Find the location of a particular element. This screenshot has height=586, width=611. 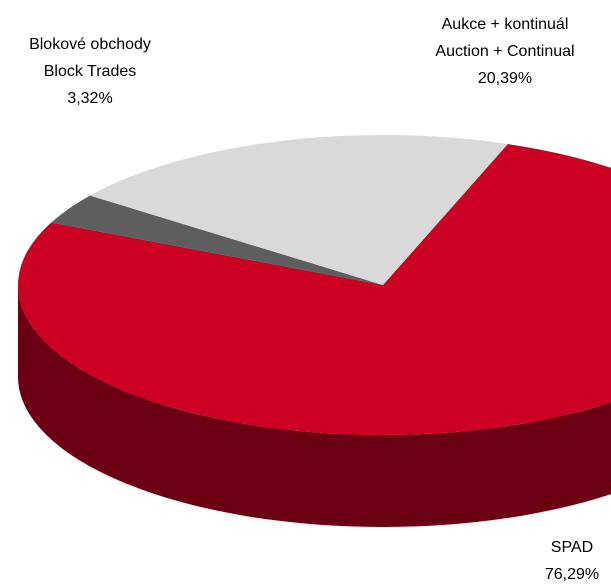

slice-label-en: Auction + Continual is located at coordinates (504, 51).